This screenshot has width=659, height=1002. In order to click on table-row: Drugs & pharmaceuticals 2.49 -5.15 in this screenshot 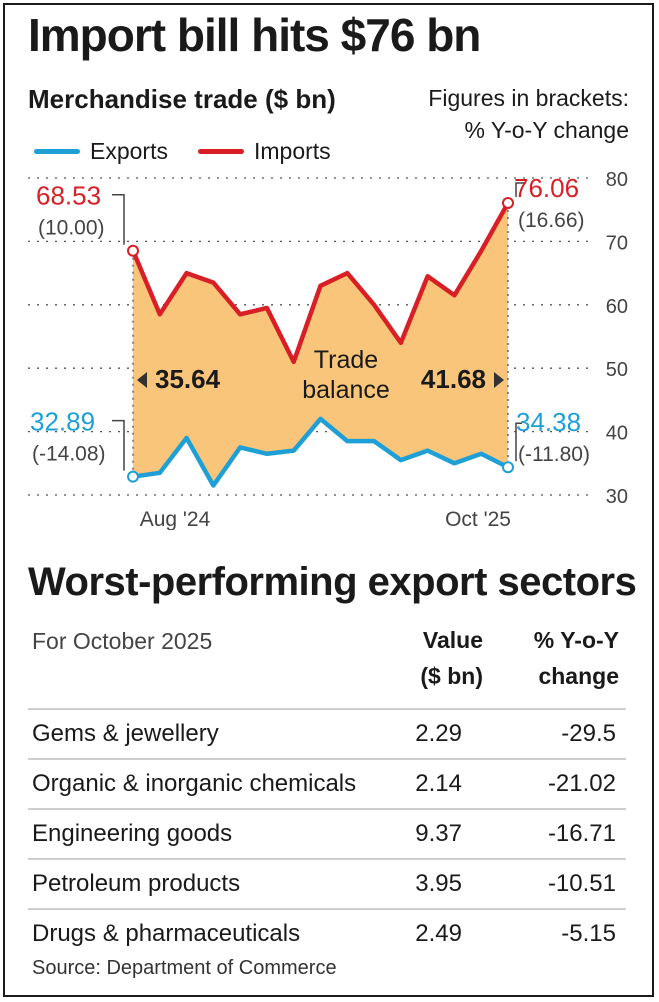, I will do `click(327, 933)`.